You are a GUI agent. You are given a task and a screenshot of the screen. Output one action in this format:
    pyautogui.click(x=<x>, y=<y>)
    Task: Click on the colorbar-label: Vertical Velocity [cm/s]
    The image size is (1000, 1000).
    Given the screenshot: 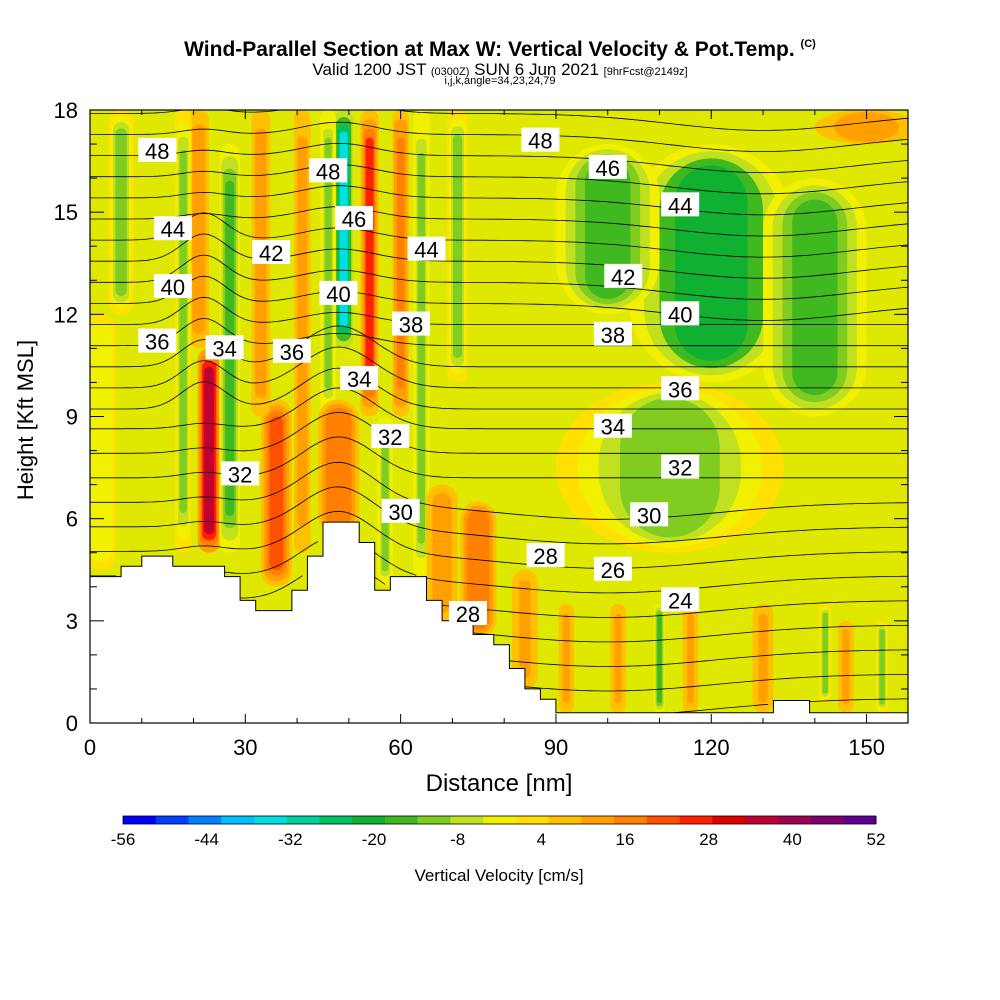 What is the action you would take?
    pyautogui.click(x=498, y=875)
    